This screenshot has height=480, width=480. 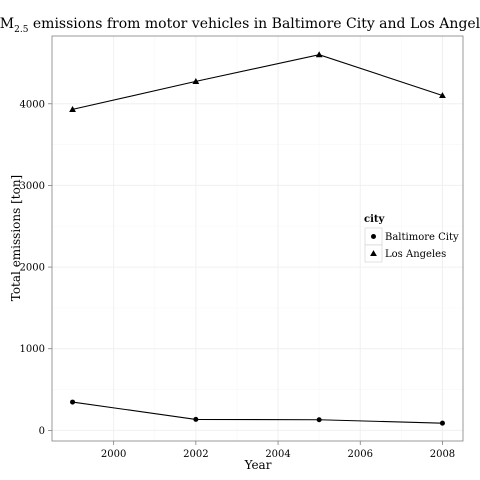 I want to click on x-axis: 2000 2002 2004 2006 2008, so click(x=278, y=450).